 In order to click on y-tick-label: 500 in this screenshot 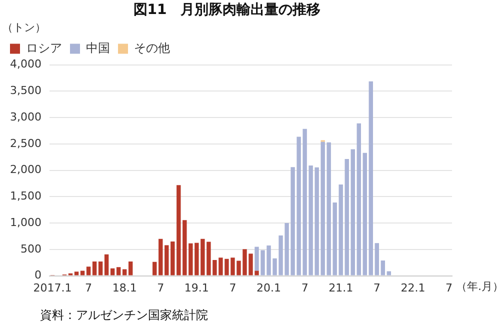, I will do `click(31, 249)`.